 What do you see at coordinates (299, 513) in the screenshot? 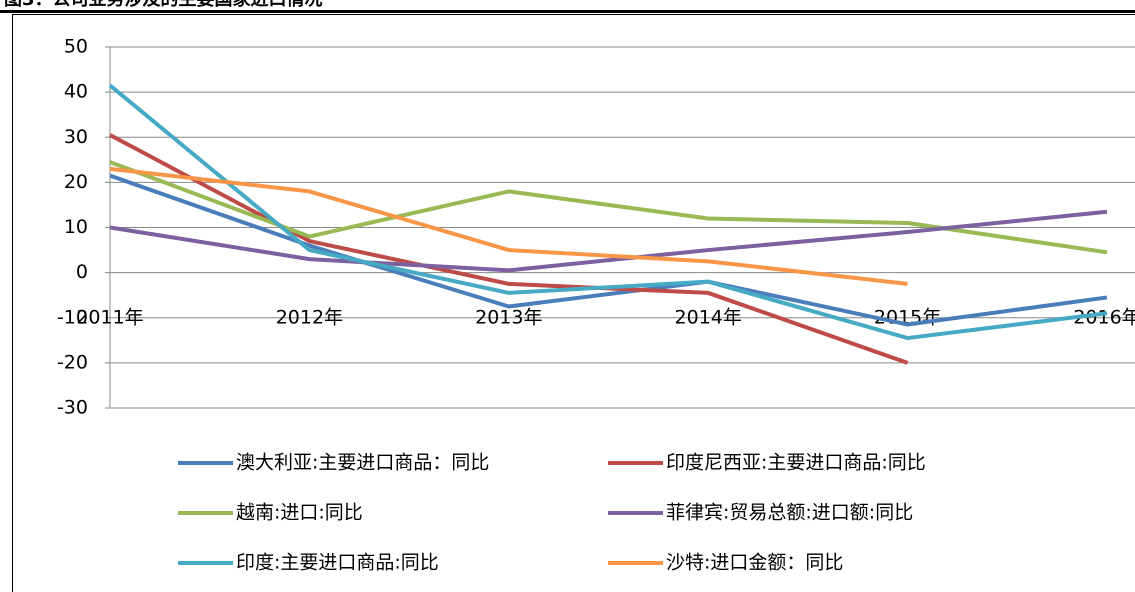
I see `legend-label: 越南:进口:同比` at bounding box center [299, 513].